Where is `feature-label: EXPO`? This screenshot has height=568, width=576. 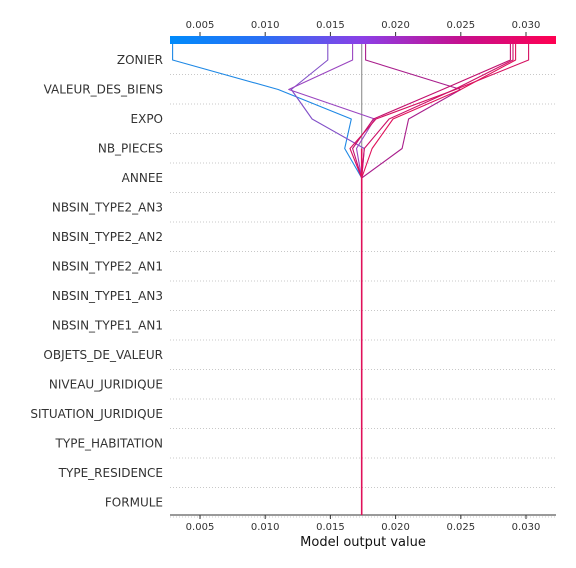
feature-label: EXPO is located at coordinates (147, 119).